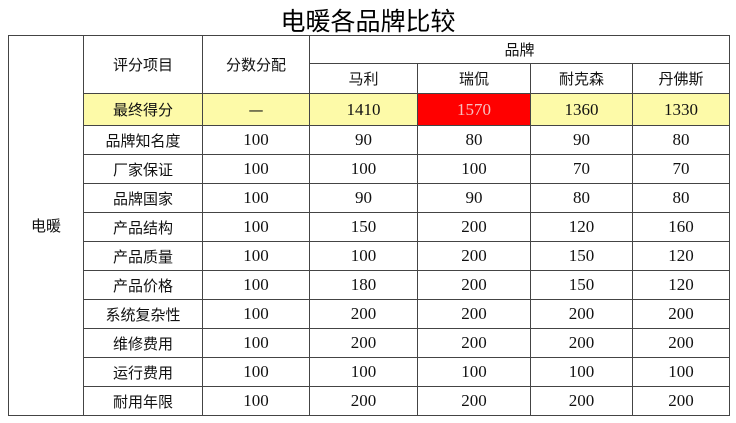  I want to click on category-cell: 电暖, so click(46, 225).